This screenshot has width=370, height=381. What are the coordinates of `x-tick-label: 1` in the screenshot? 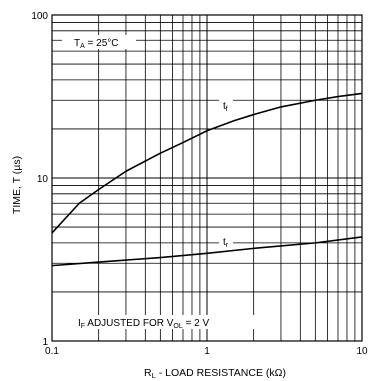 It's located at (207, 351).